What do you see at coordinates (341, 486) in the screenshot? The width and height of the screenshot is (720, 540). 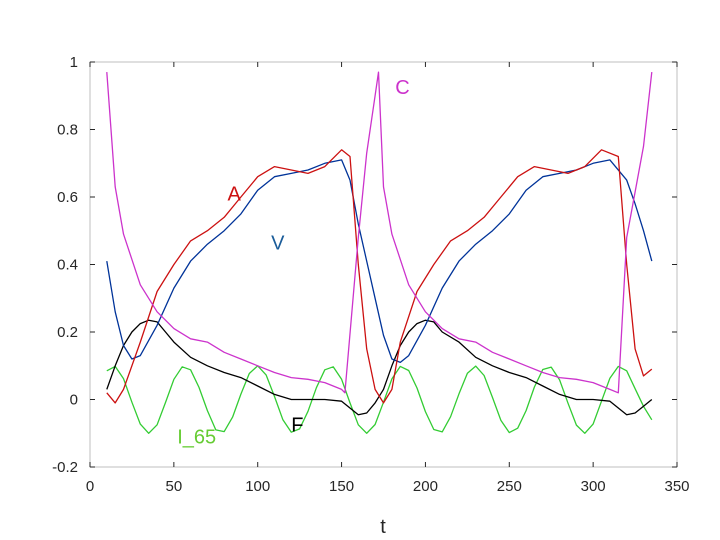 I see `x-tick-label: 150` at bounding box center [341, 486].